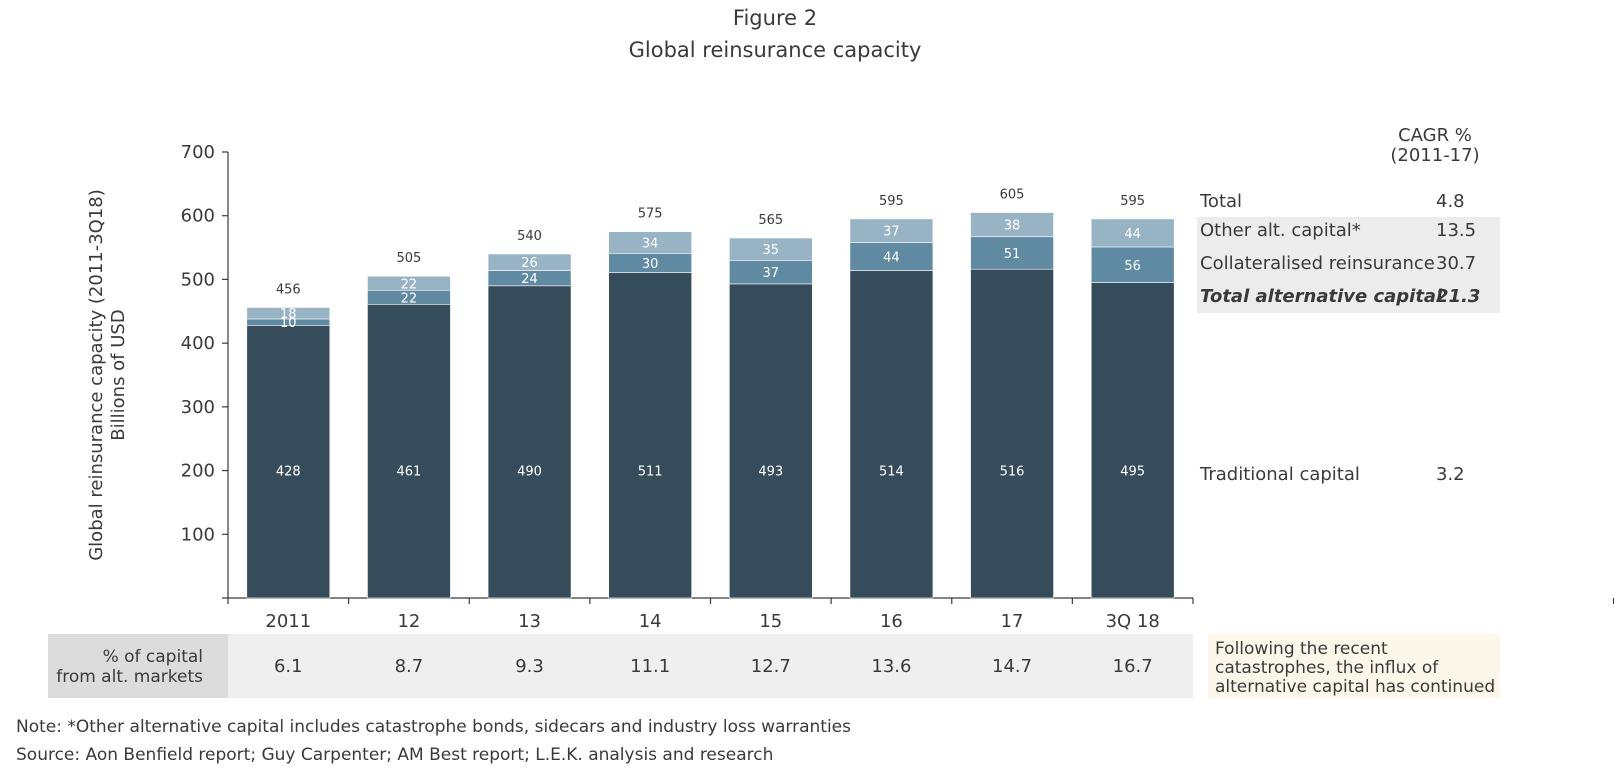 This screenshot has width=1619, height=777. Describe the element at coordinates (529, 236) in the screenshot. I see `bar-total-label: 540` at that location.